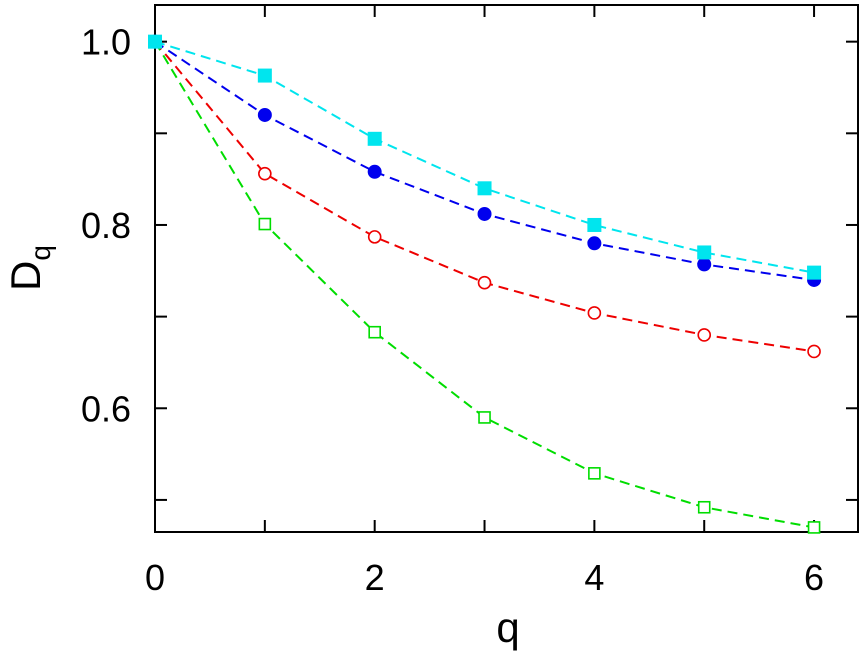 The height and width of the screenshot is (654, 864). Describe the element at coordinates (155, 577) in the screenshot. I see `x-tick-label: 0` at that location.